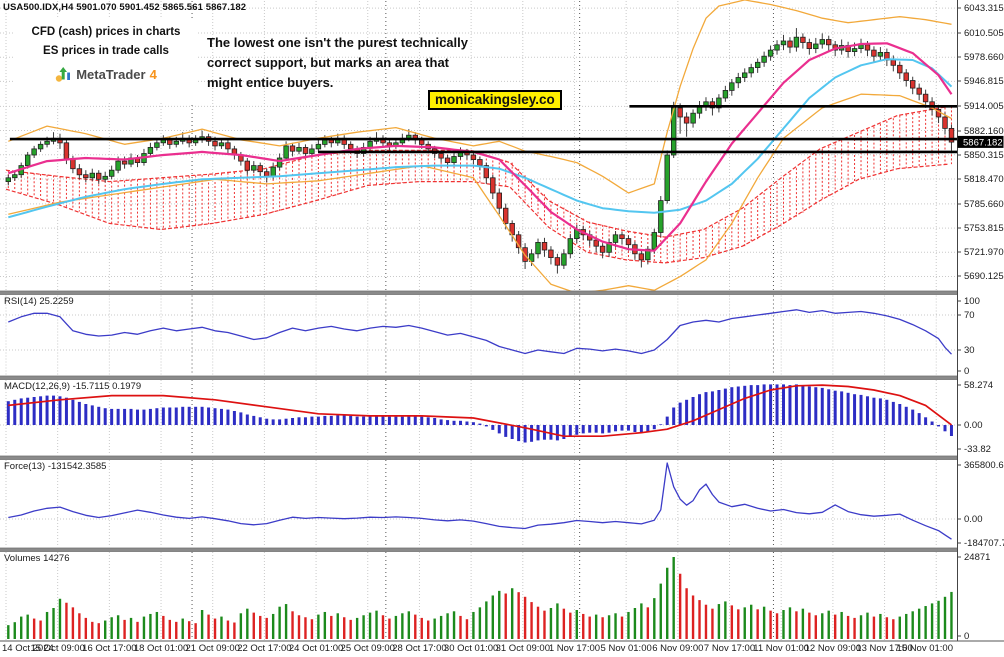  I want to click on current-price-tag: 5867.182, so click(980, 141).